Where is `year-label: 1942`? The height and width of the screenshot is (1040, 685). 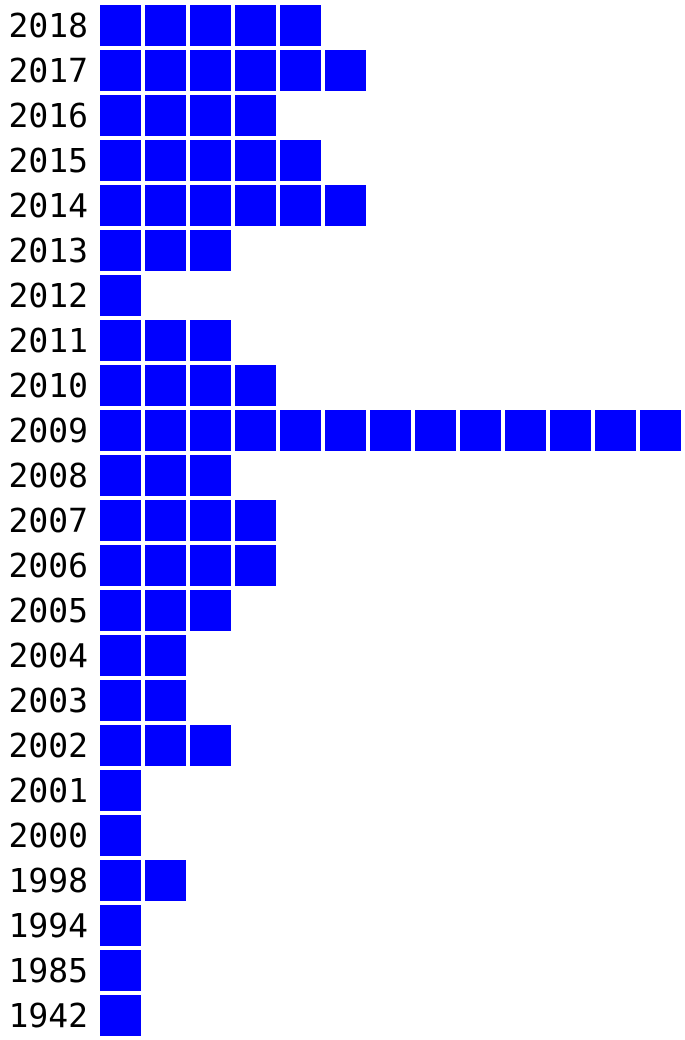 year-label: 1942 is located at coordinates (48, 1015).